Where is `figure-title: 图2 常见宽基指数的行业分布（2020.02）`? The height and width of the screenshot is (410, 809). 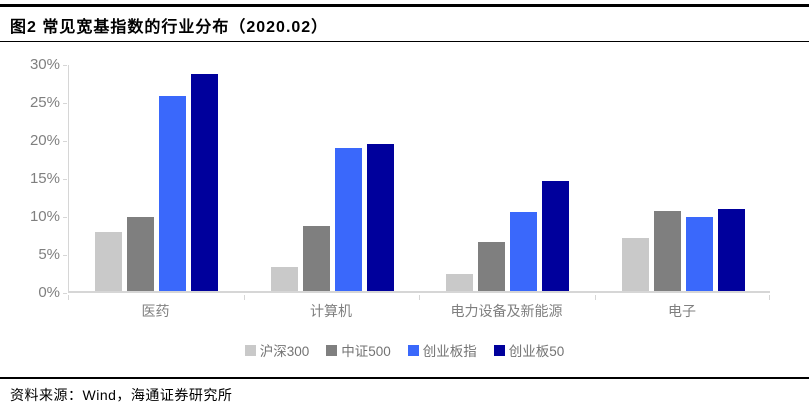
figure-title: 图2 常见宽基指数的行业分布（2020.02） is located at coordinates (169, 27).